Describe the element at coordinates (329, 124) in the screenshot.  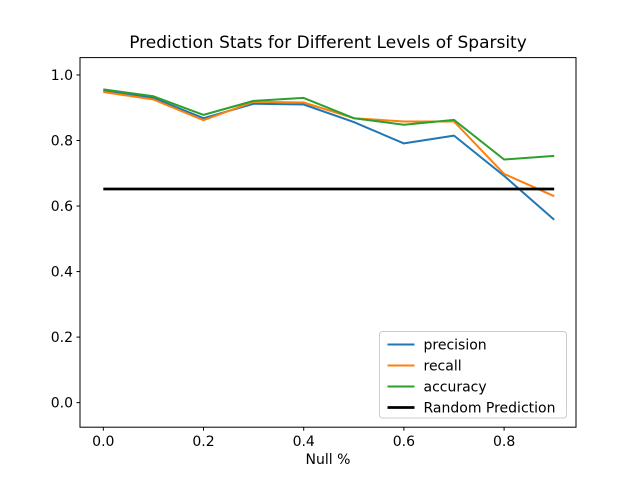
I see `line-accuracy` at that location.